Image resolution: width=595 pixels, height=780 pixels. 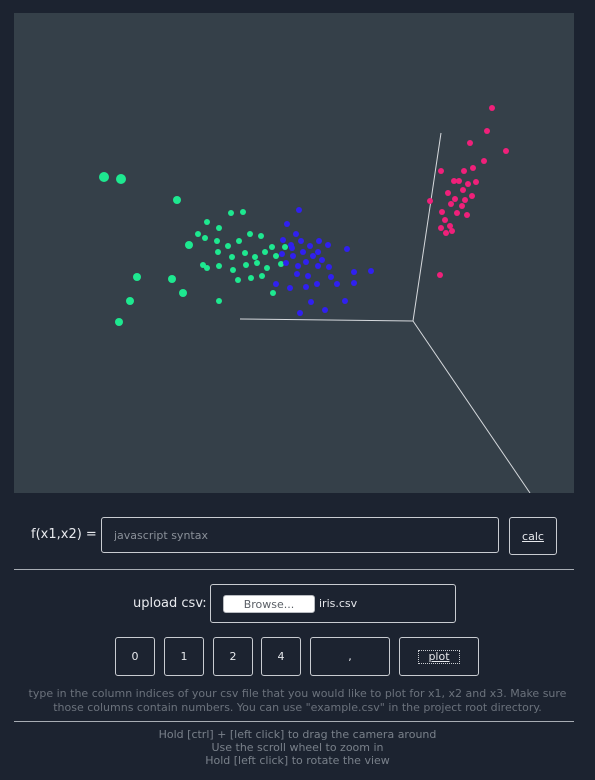 I want to click on column-index-x3: 2, so click(x=233, y=656).